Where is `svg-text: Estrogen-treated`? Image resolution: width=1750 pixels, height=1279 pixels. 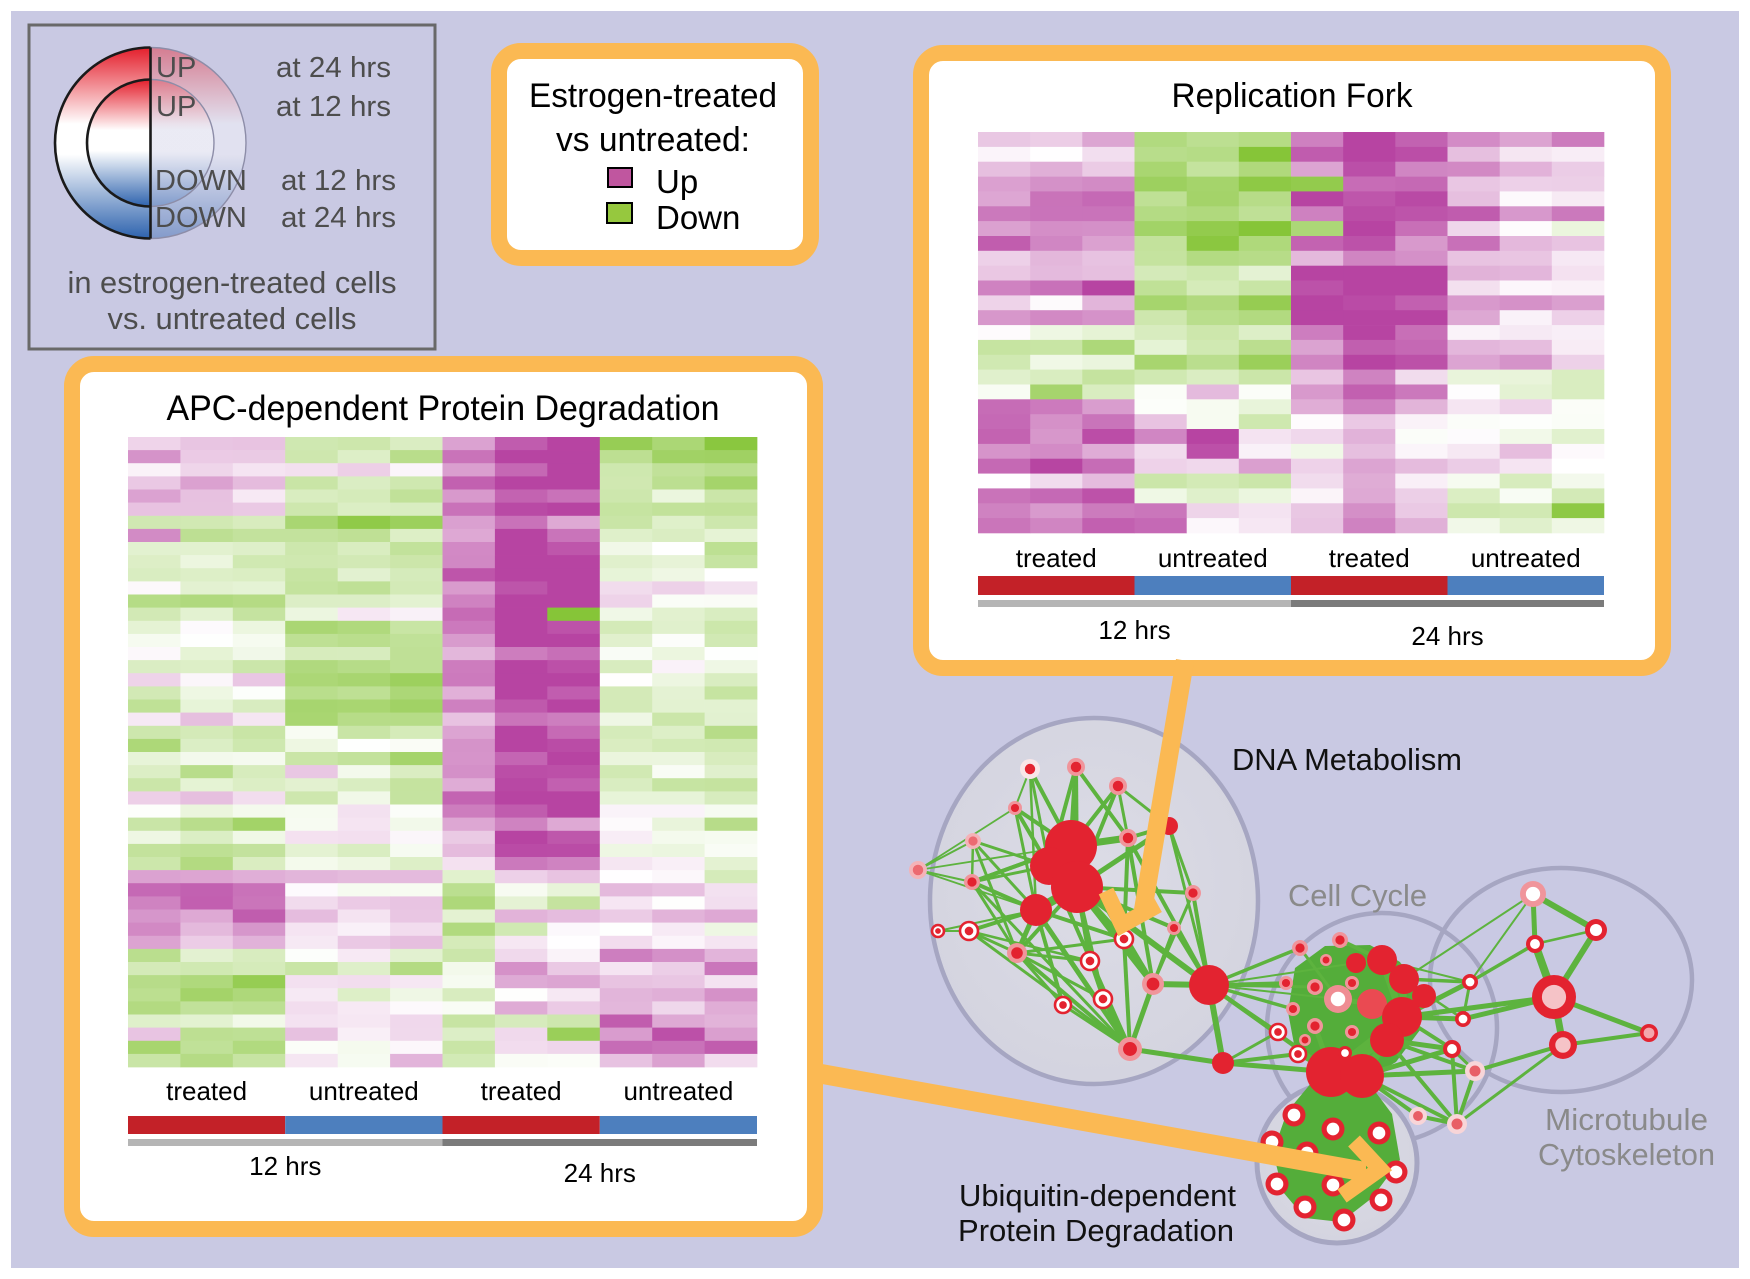 svg-text: Estrogen-treated is located at coordinates (653, 96).